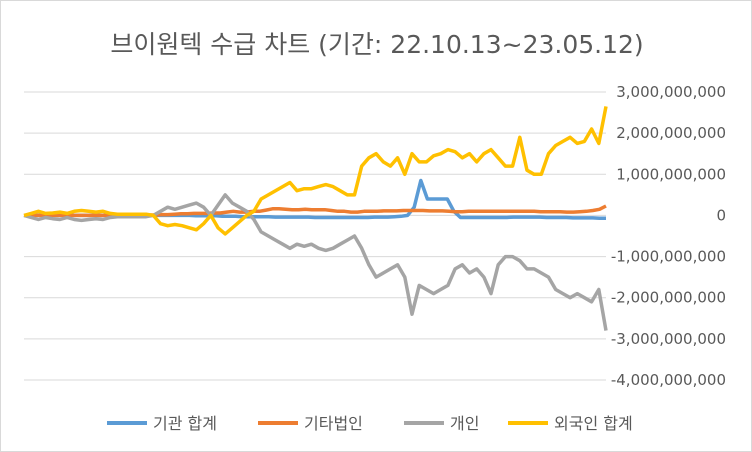 Image resolution: width=752 pixels, height=452 pixels. Describe the element at coordinates (464, 423) in the screenshot. I see `legend-label-2: 개인` at that location.